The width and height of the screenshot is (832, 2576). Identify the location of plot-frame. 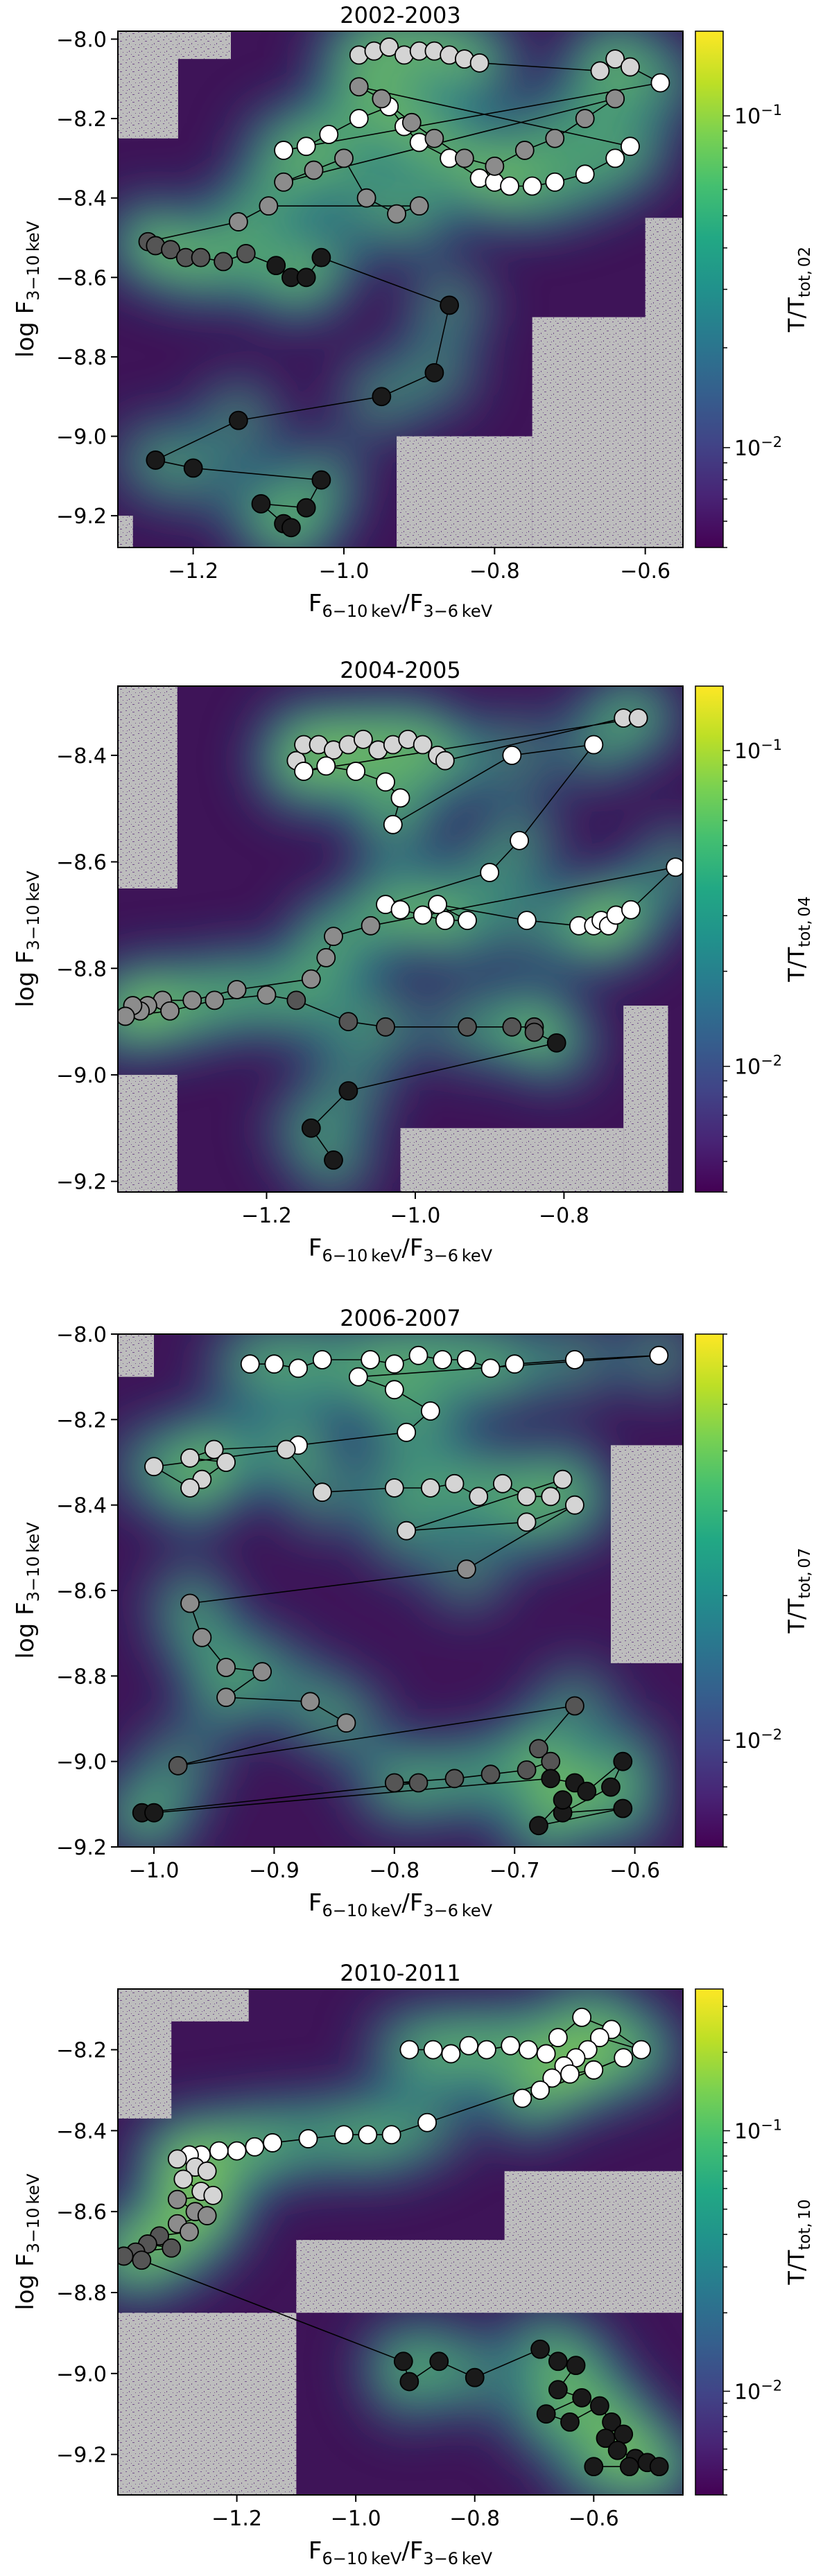
(400, 289).